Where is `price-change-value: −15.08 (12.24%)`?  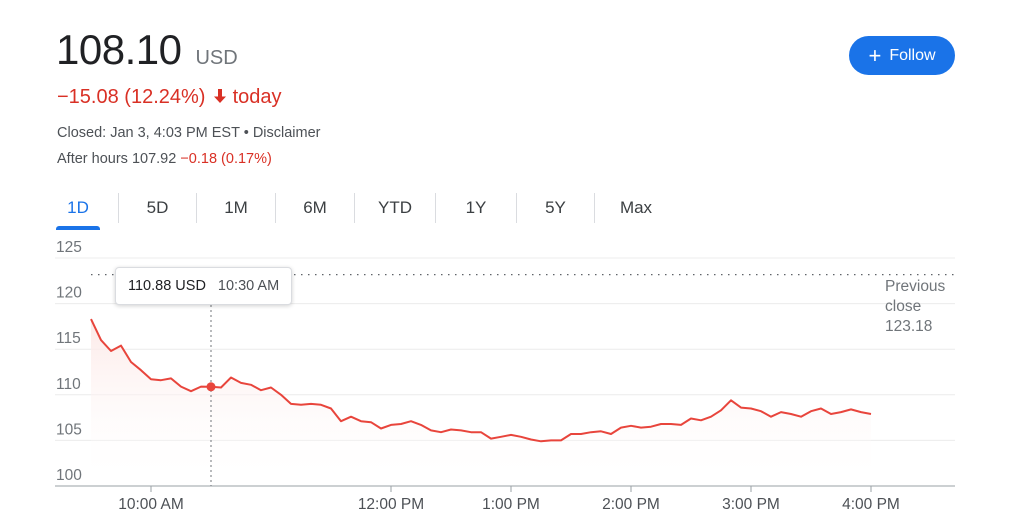
price-change-value: −15.08 (12.24%) is located at coordinates (131, 97).